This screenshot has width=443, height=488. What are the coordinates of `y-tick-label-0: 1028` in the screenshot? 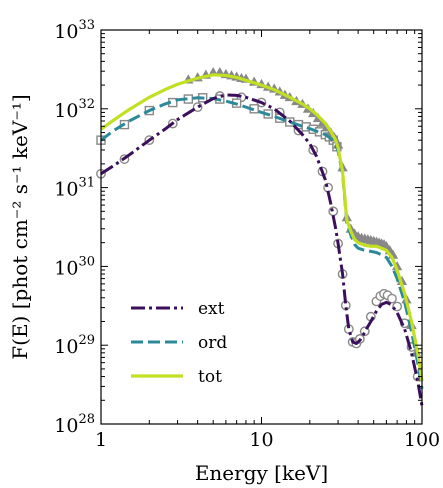 It's located at (74, 424).